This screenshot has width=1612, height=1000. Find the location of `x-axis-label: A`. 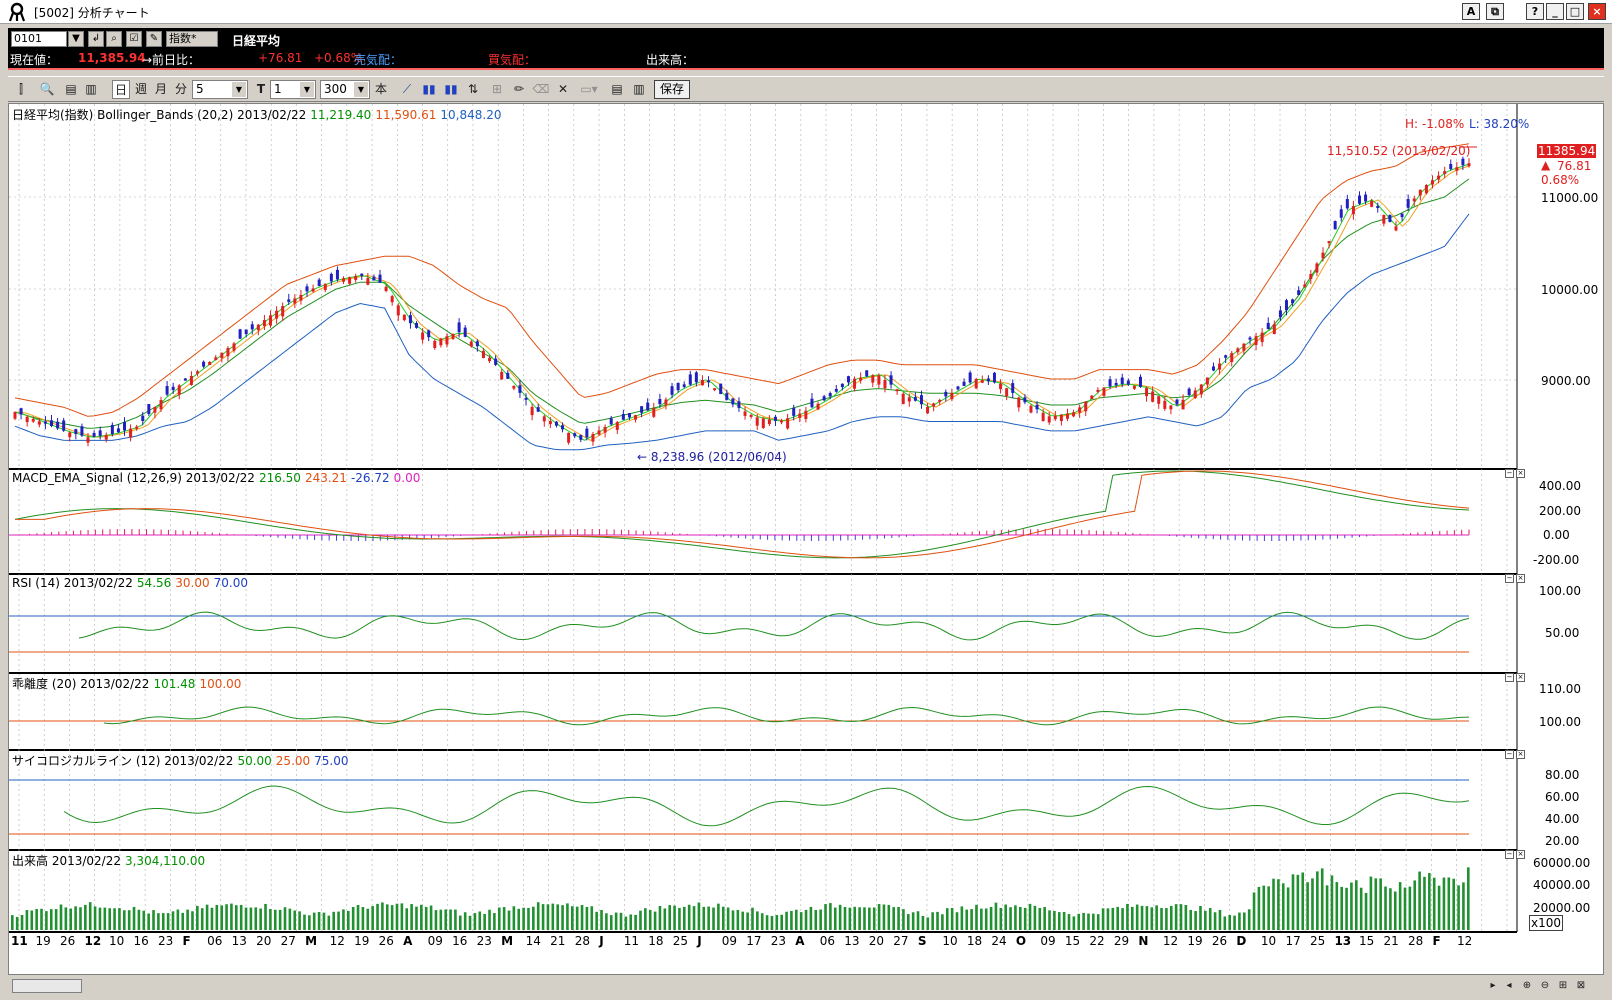

x-axis-label: A is located at coordinates (800, 941).